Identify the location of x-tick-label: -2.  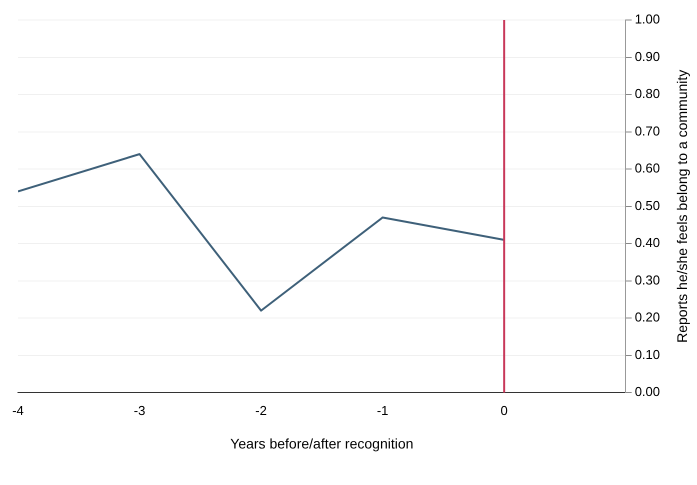
(261, 410).